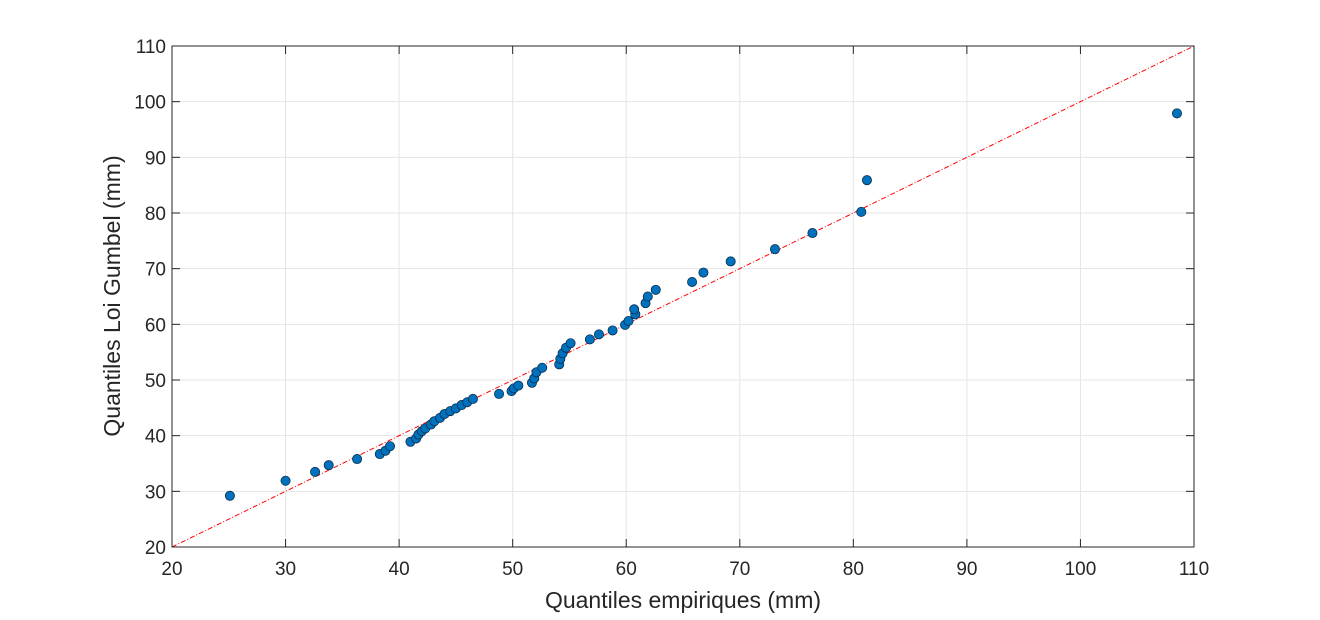  Describe the element at coordinates (1194, 569) in the screenshot. I see `x-tick-label: 110` at that location.